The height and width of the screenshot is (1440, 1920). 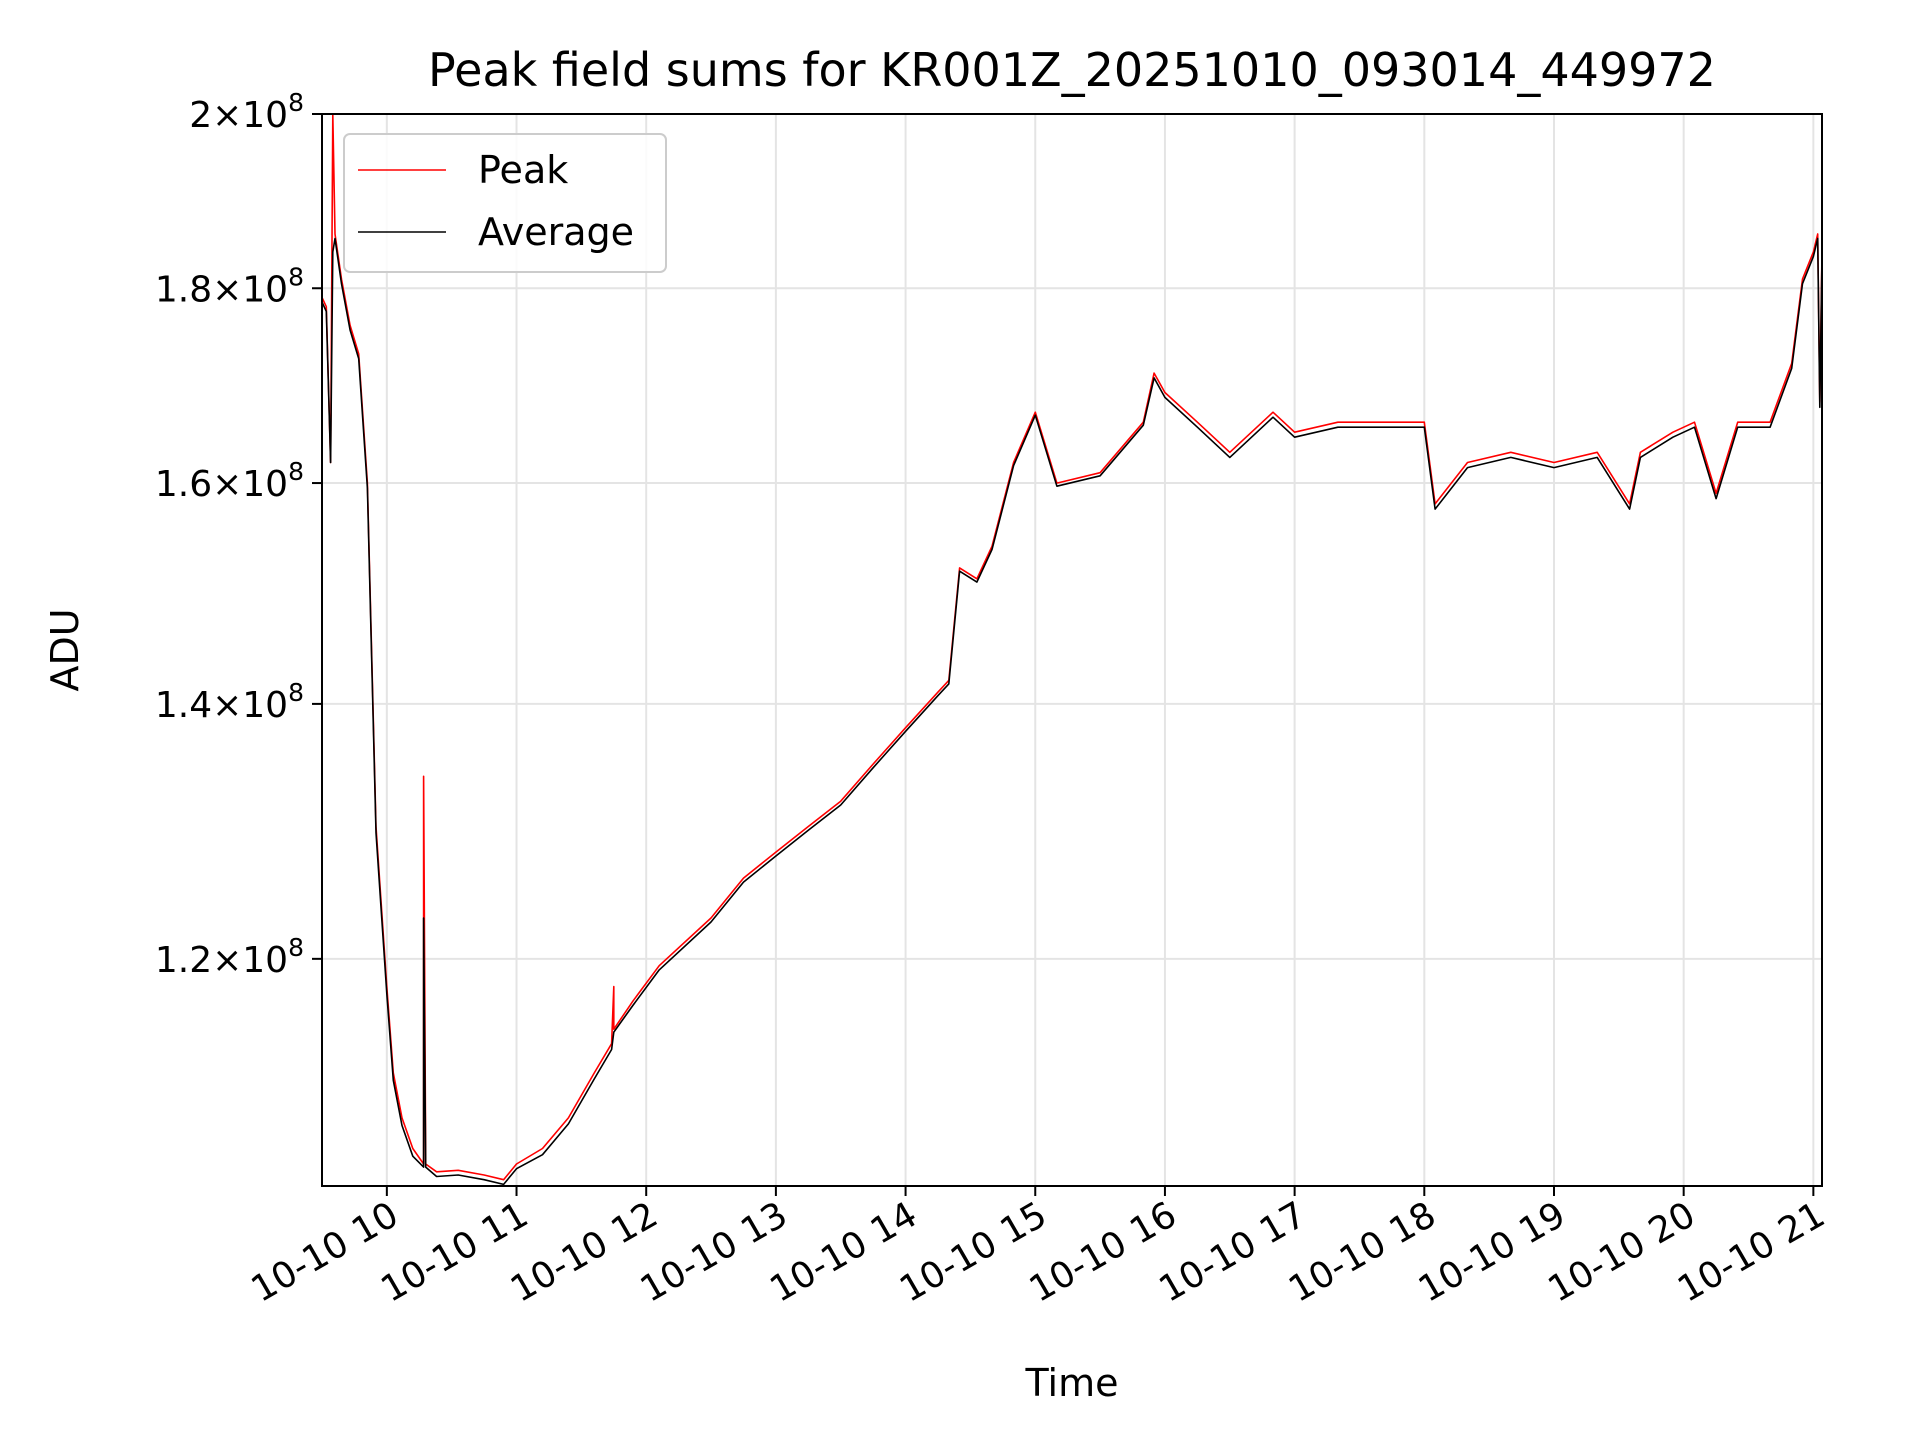 What do you see at coordinates (229, 481) in the screenshot?
I see `y-tick-label: 1.6×108` at bounding box center [229, 481].